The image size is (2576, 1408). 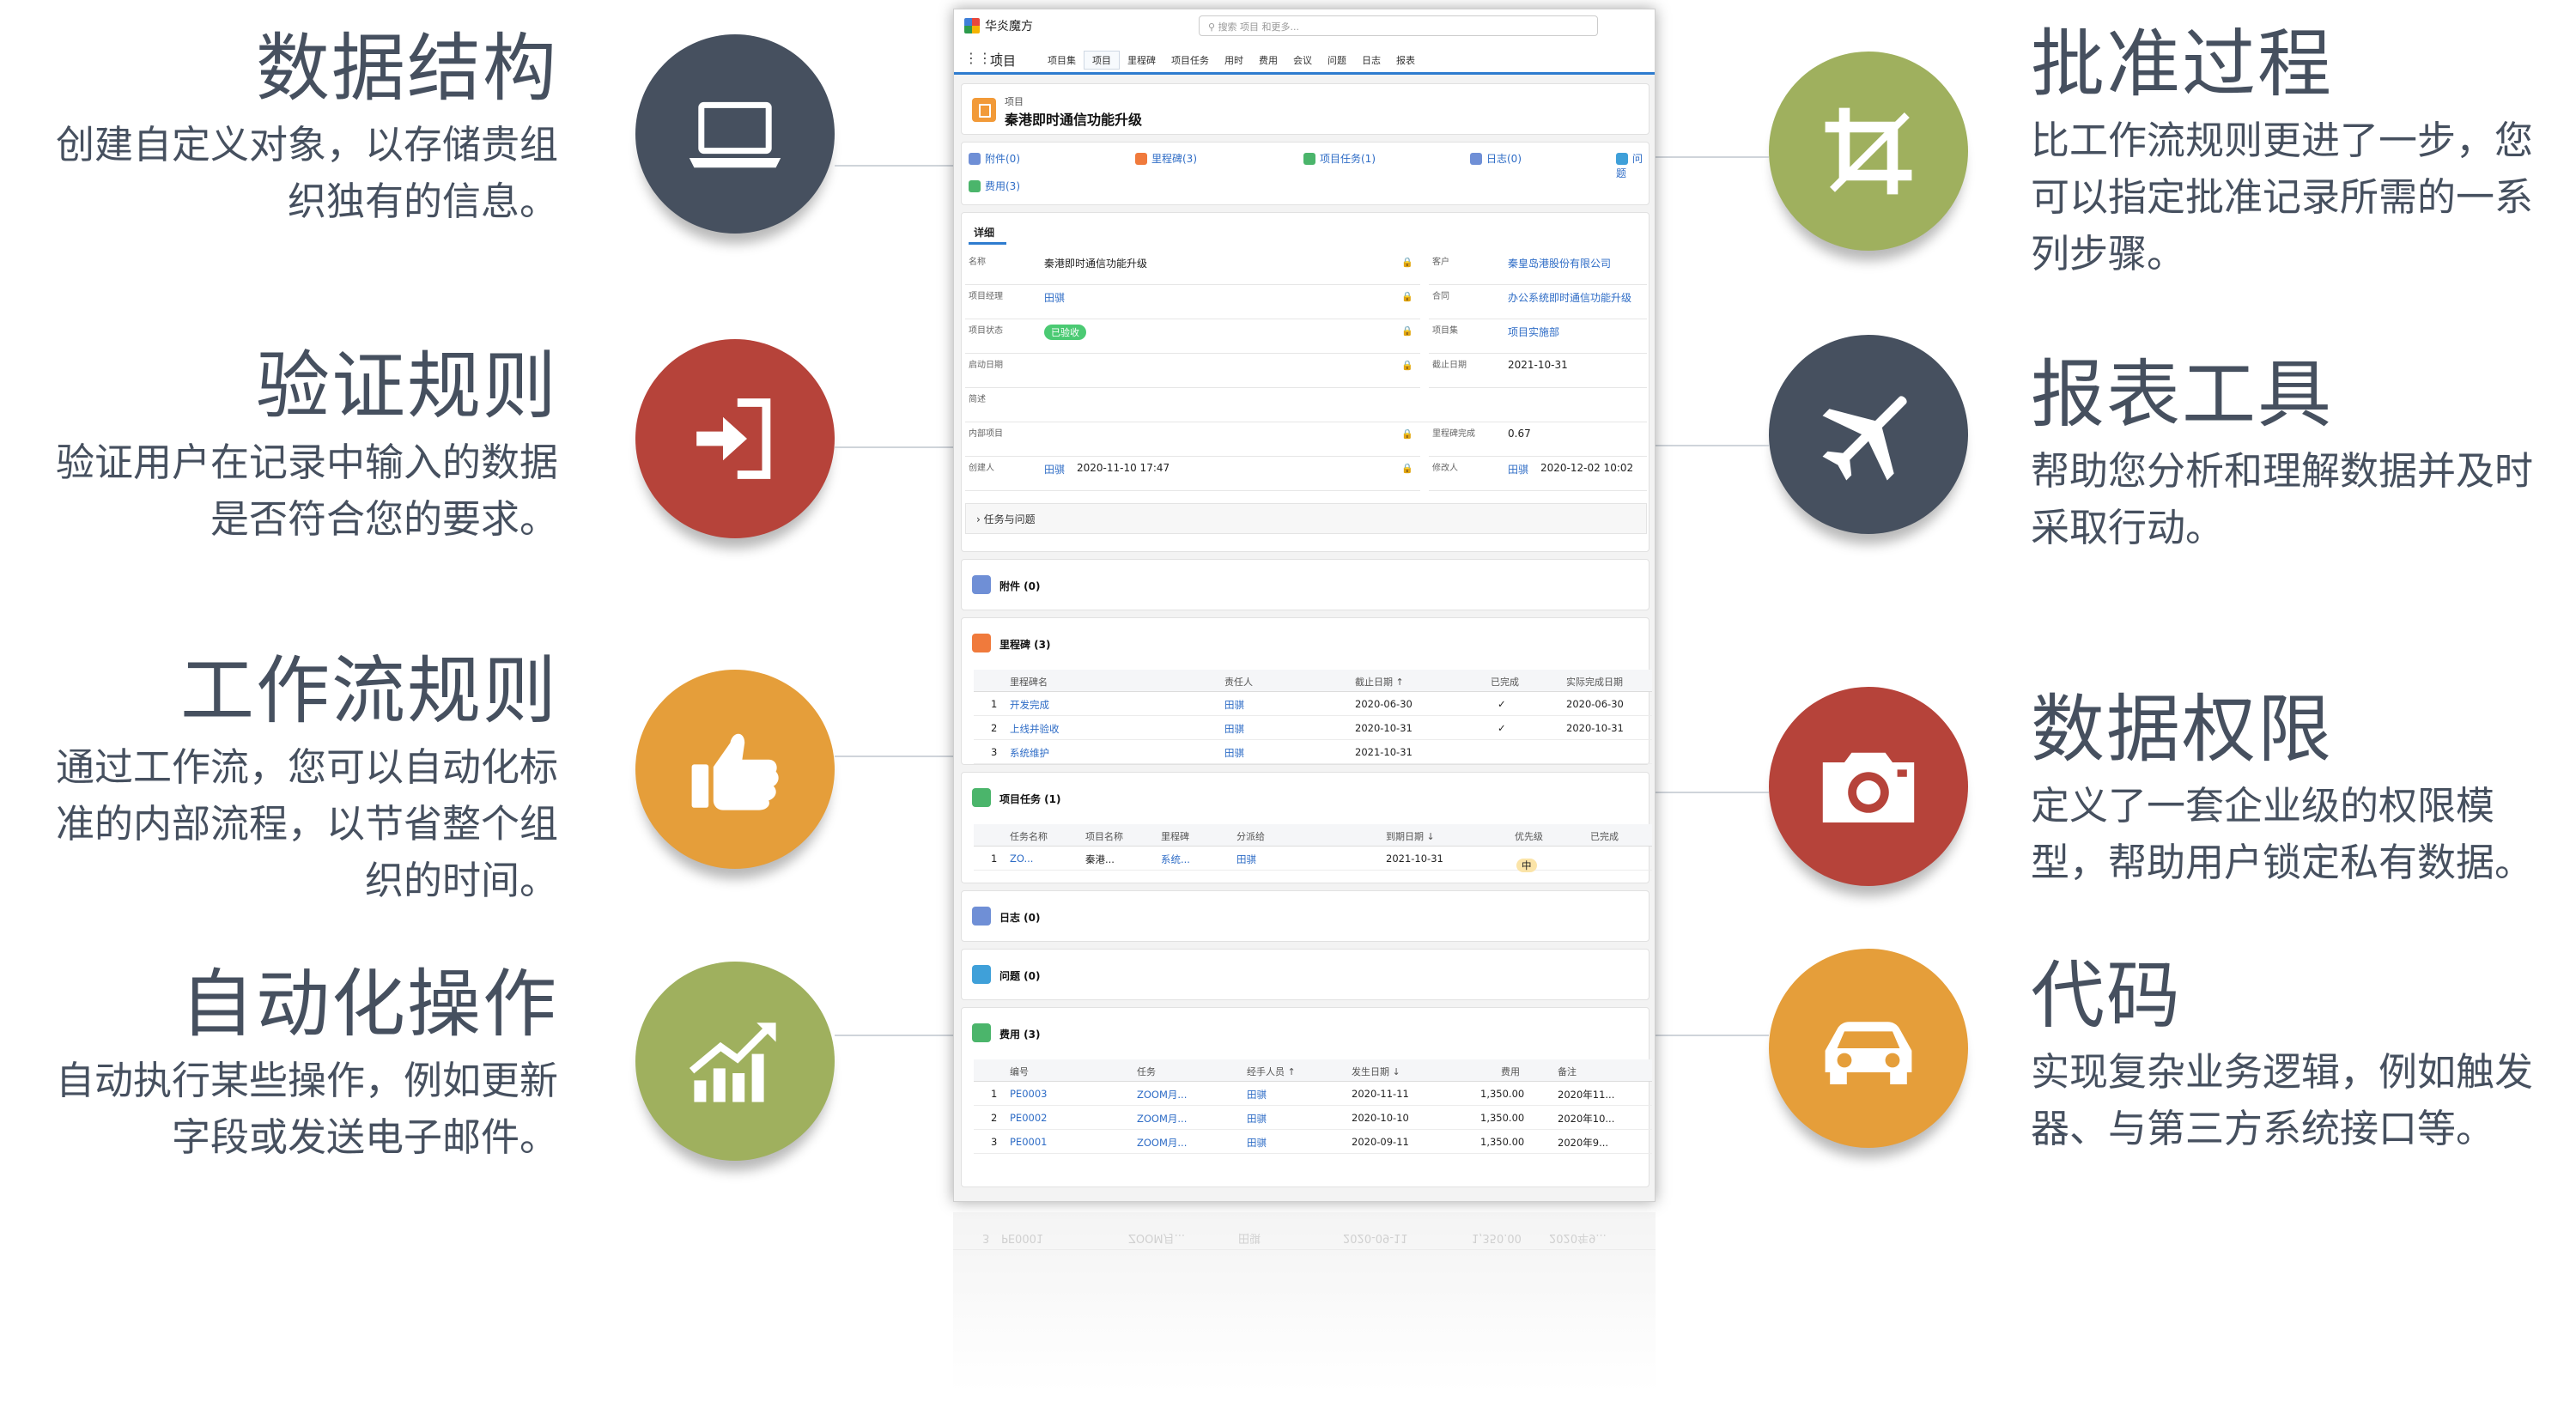 What do you see at coordinates (1175, 836) in the screenshot?
I see `column-header: 里程碑` at bounding box center [1175, 836].